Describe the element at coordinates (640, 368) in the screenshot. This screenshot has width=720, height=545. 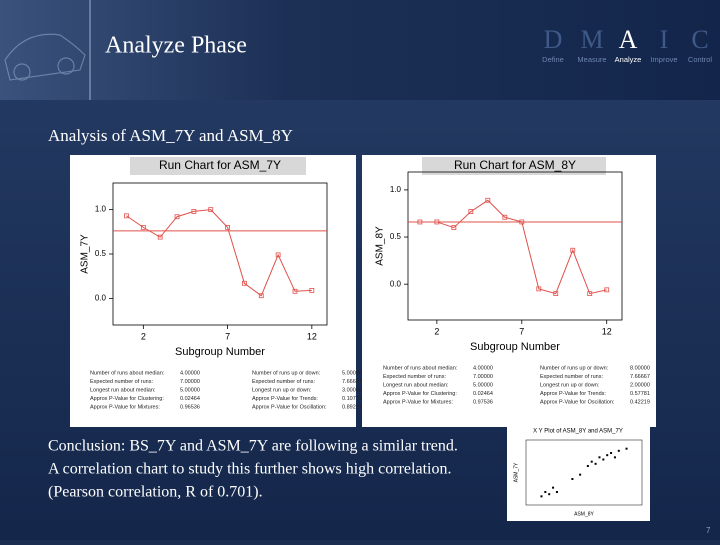
I see `stat-value: 8.00000` at that location.